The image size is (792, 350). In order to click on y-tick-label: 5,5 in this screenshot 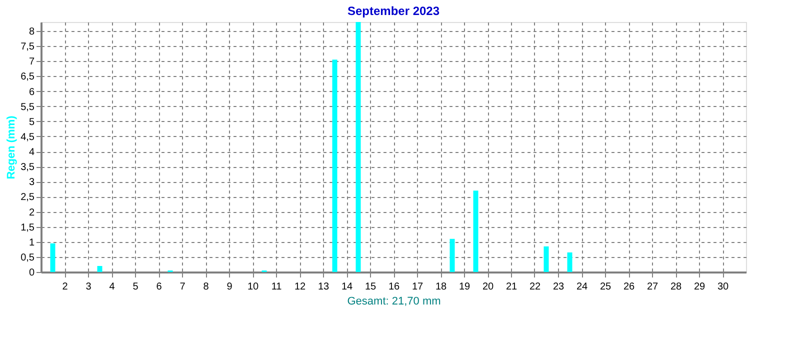, I will do `click(27, 107)`.